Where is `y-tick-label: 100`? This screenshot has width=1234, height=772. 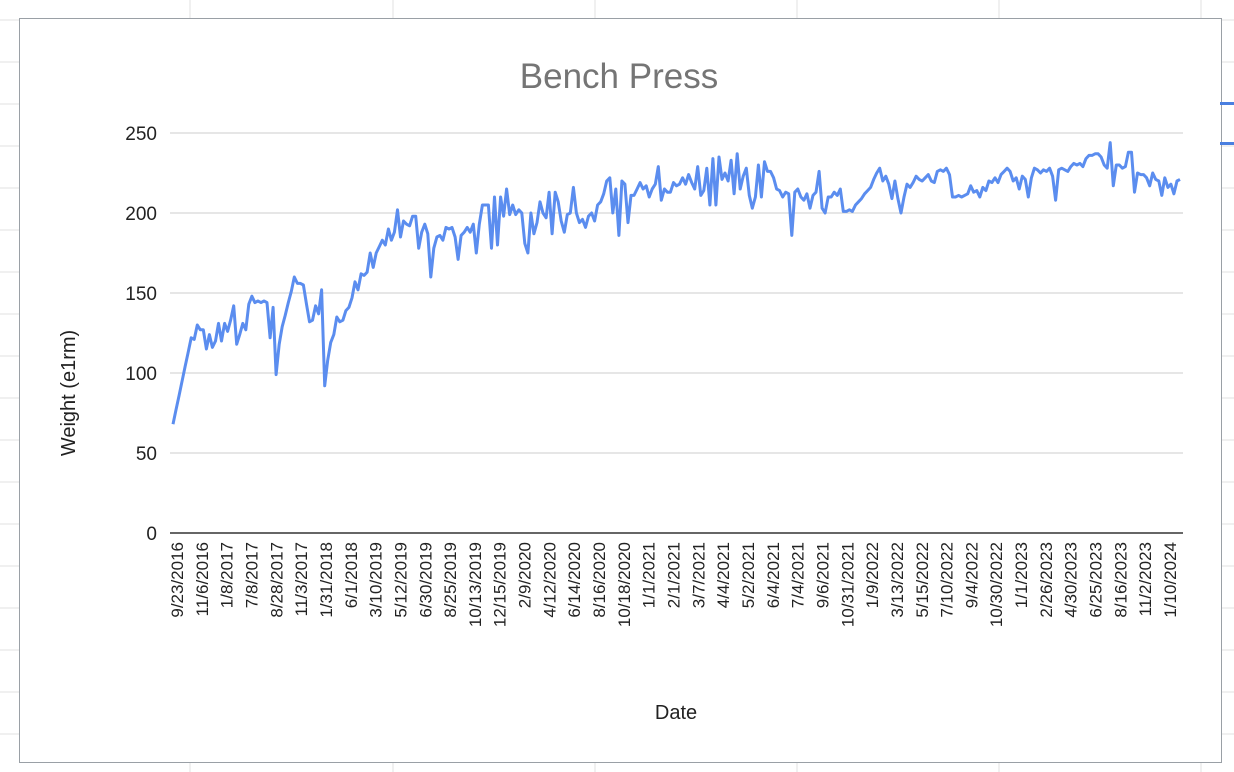 y-tick-label: 100 is located at coordinates (141, 374).